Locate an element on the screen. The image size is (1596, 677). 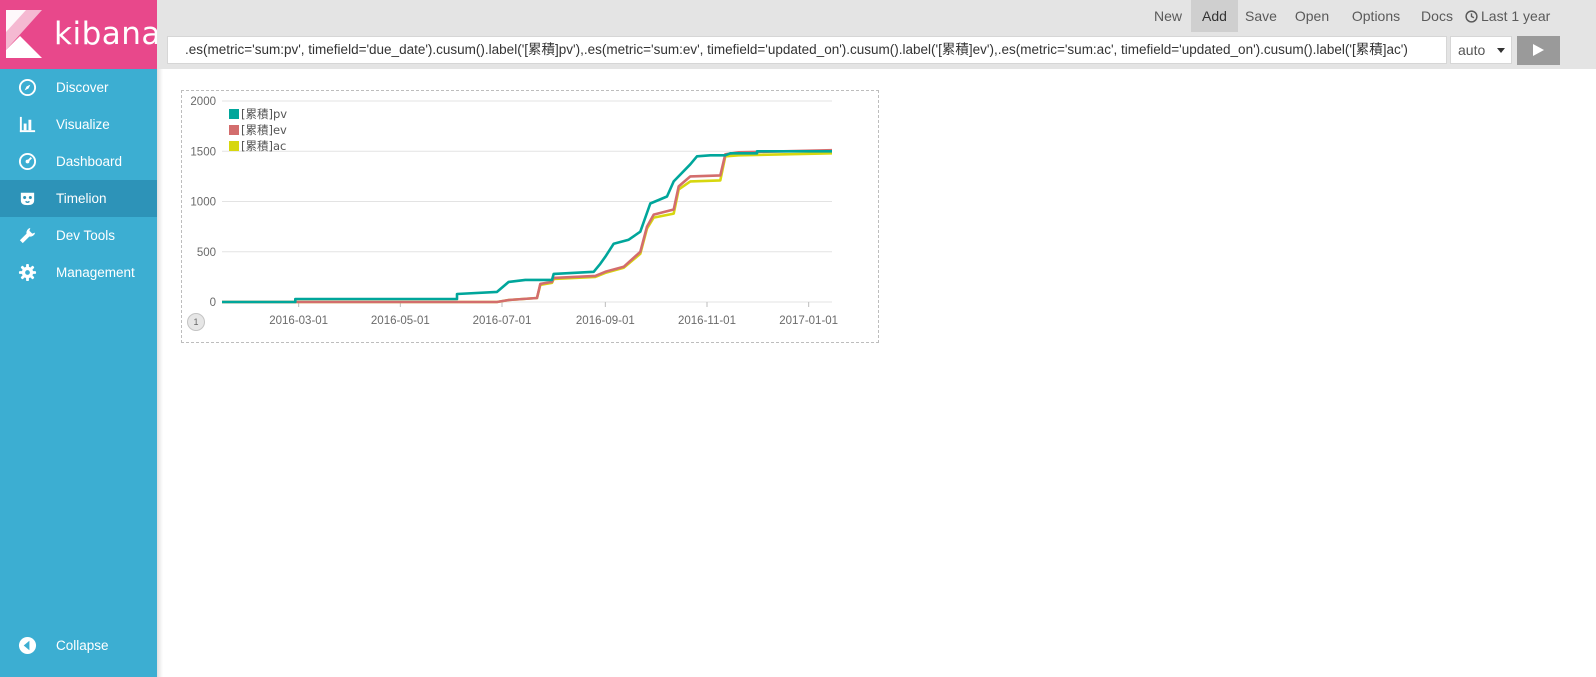
sidebar-item-dev-tools: Dev Tools is located at coordinates (78, 235).